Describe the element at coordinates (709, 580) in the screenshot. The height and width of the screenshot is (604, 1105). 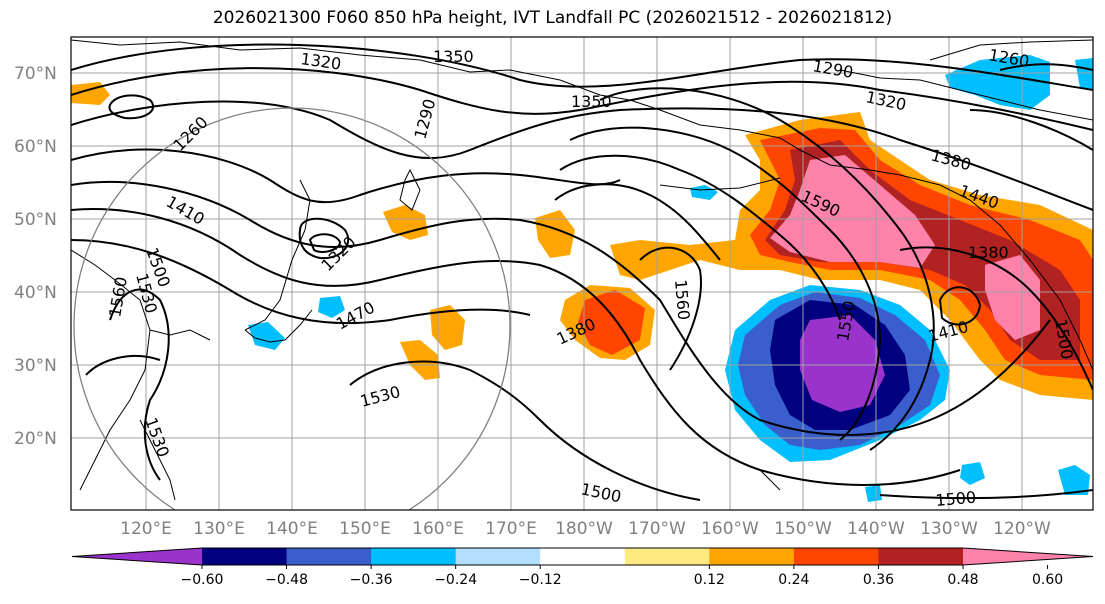
I see `colorbar-tick-label: 0.12` at that location.